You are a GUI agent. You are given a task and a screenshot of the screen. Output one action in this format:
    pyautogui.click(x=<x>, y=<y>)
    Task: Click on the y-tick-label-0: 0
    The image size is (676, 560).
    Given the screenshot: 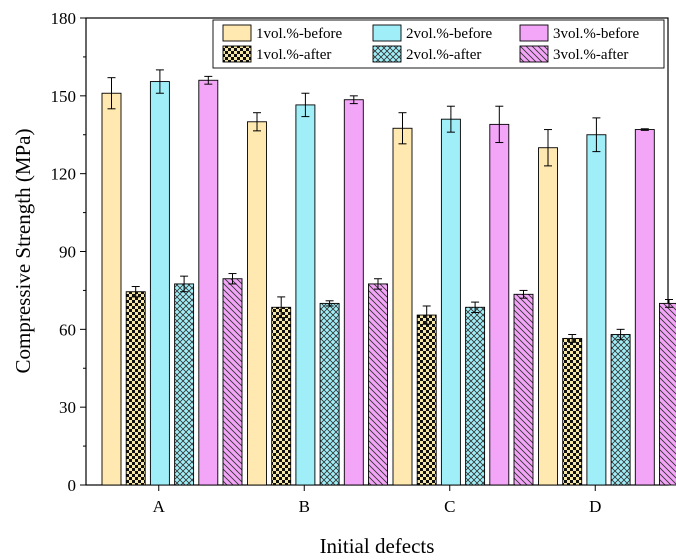 What is the action you would take?
    pyautogui.click(x=72, y=485)
    